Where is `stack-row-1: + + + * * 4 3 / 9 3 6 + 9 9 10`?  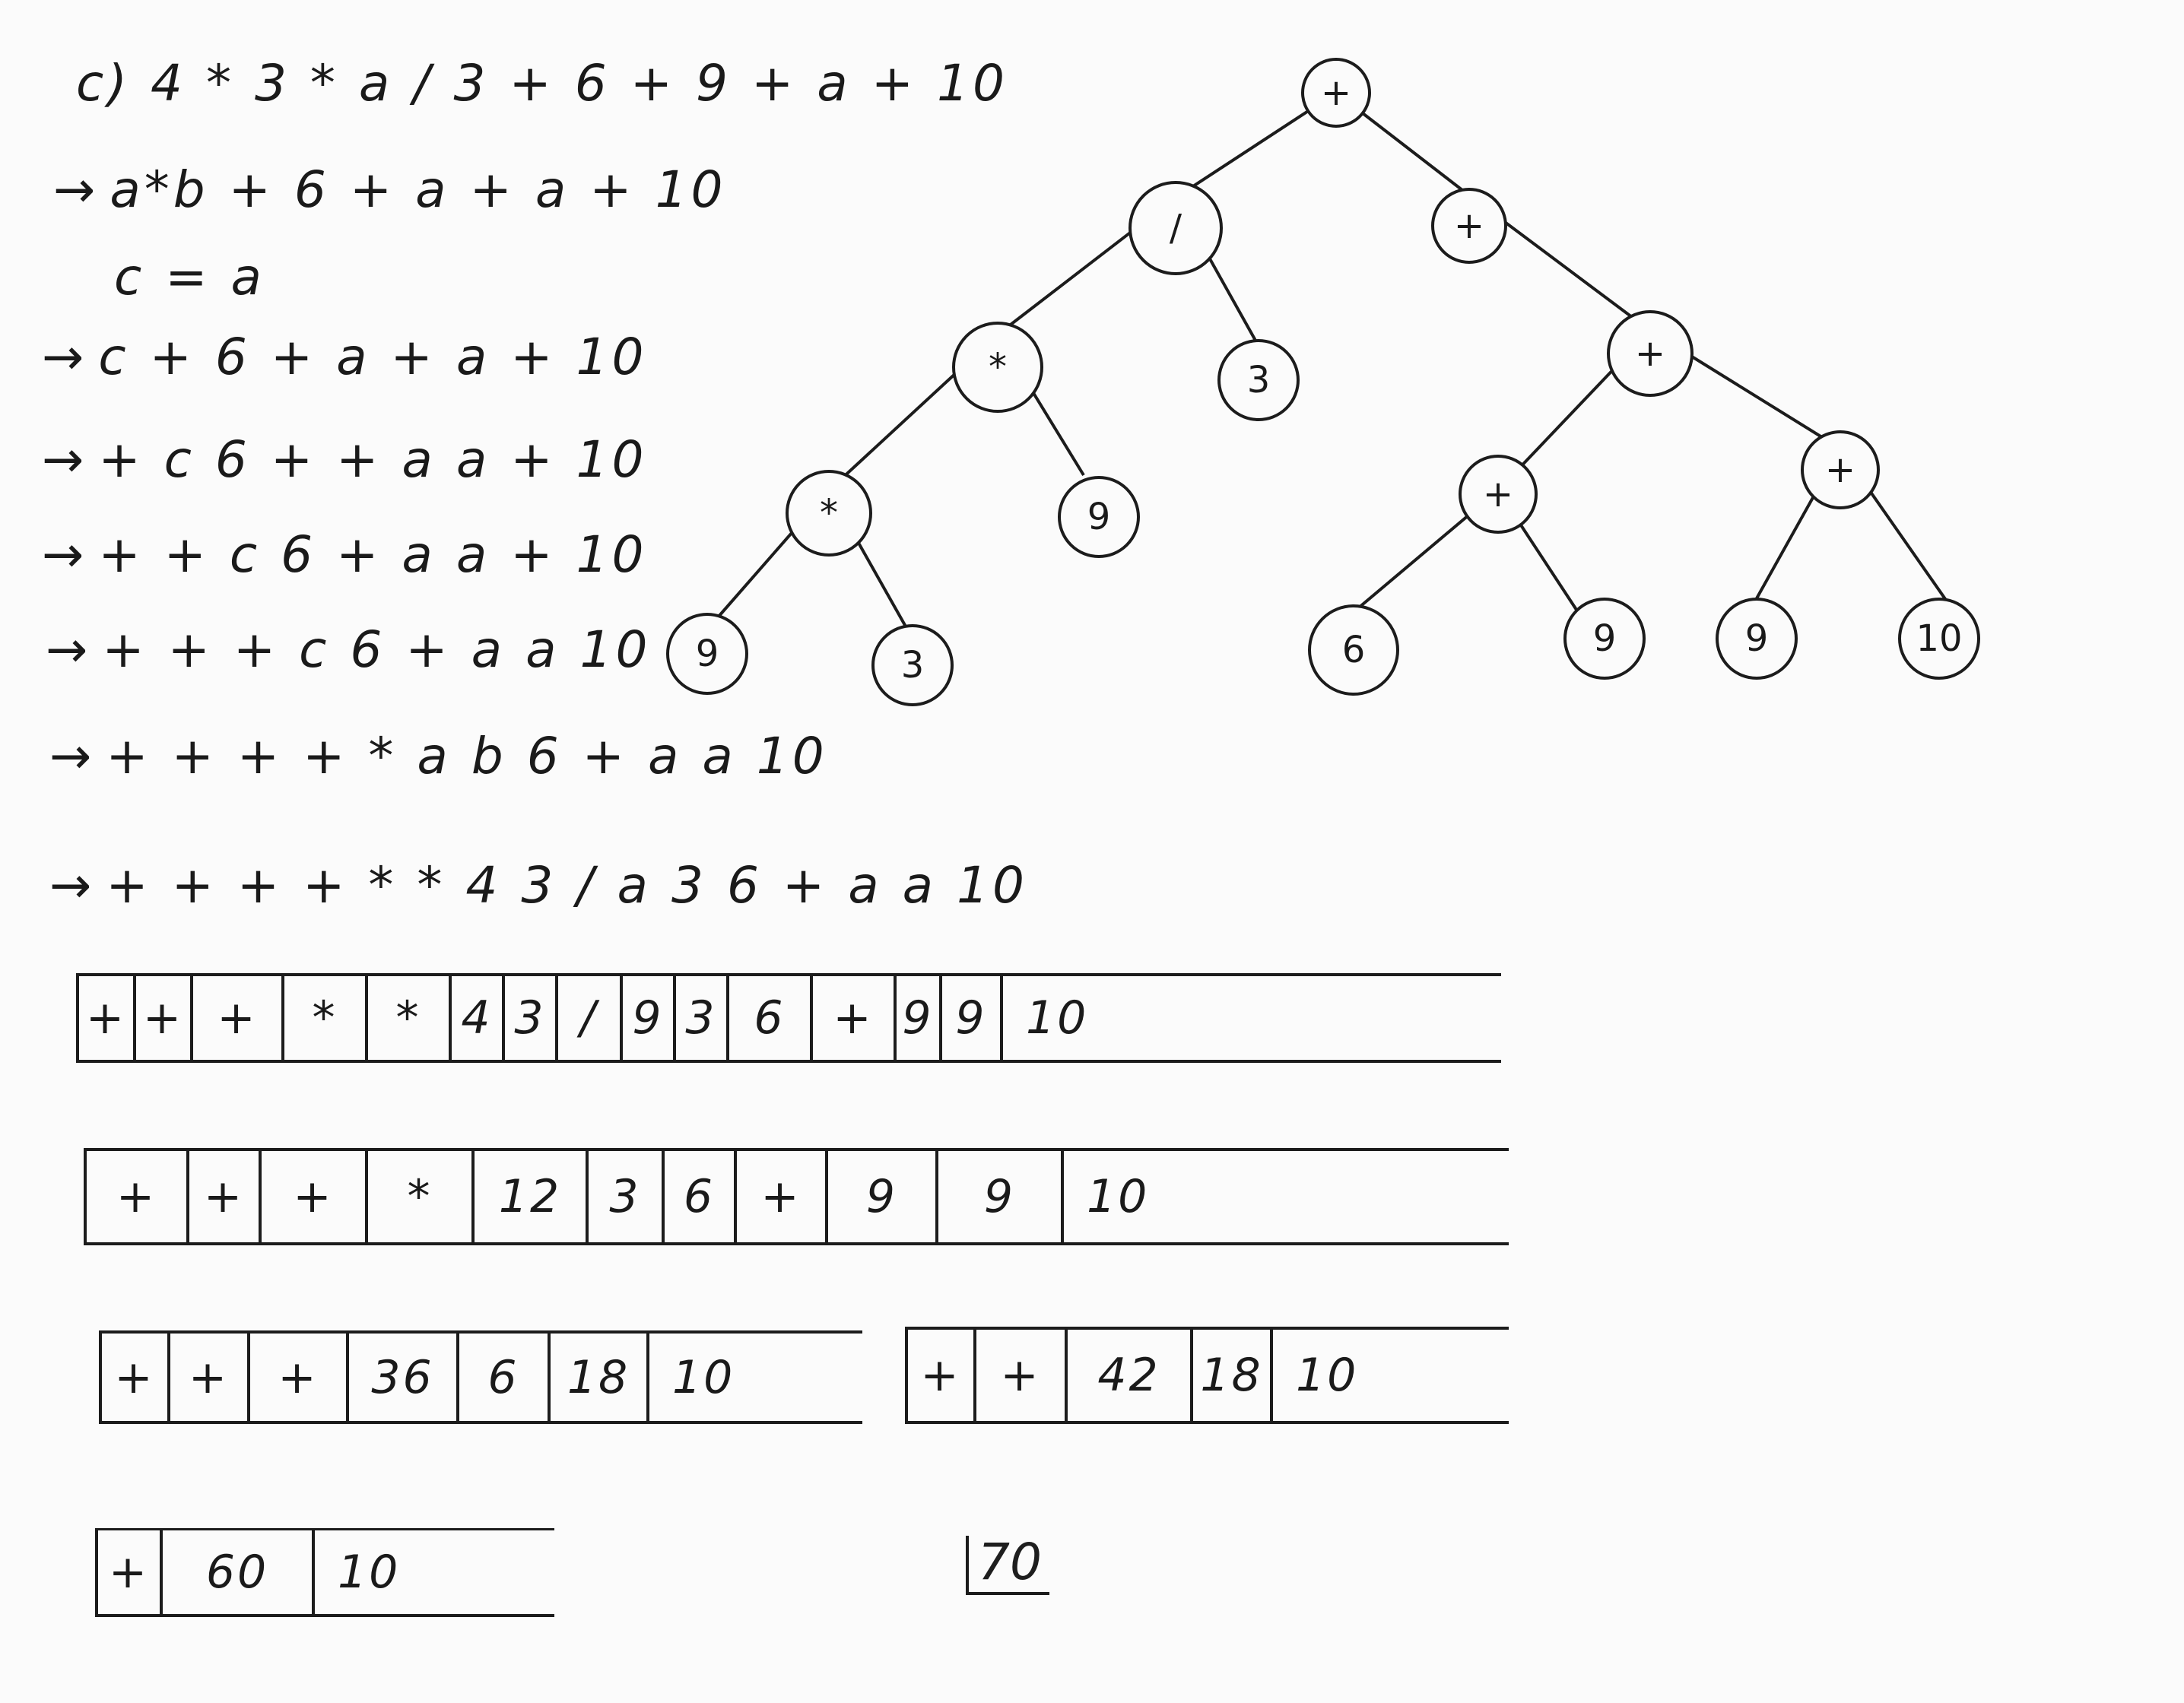
stack-row-1: + + + * * 4 3 / 9 3 6 + 9 9 10 is located at coordinates (788, 1018).